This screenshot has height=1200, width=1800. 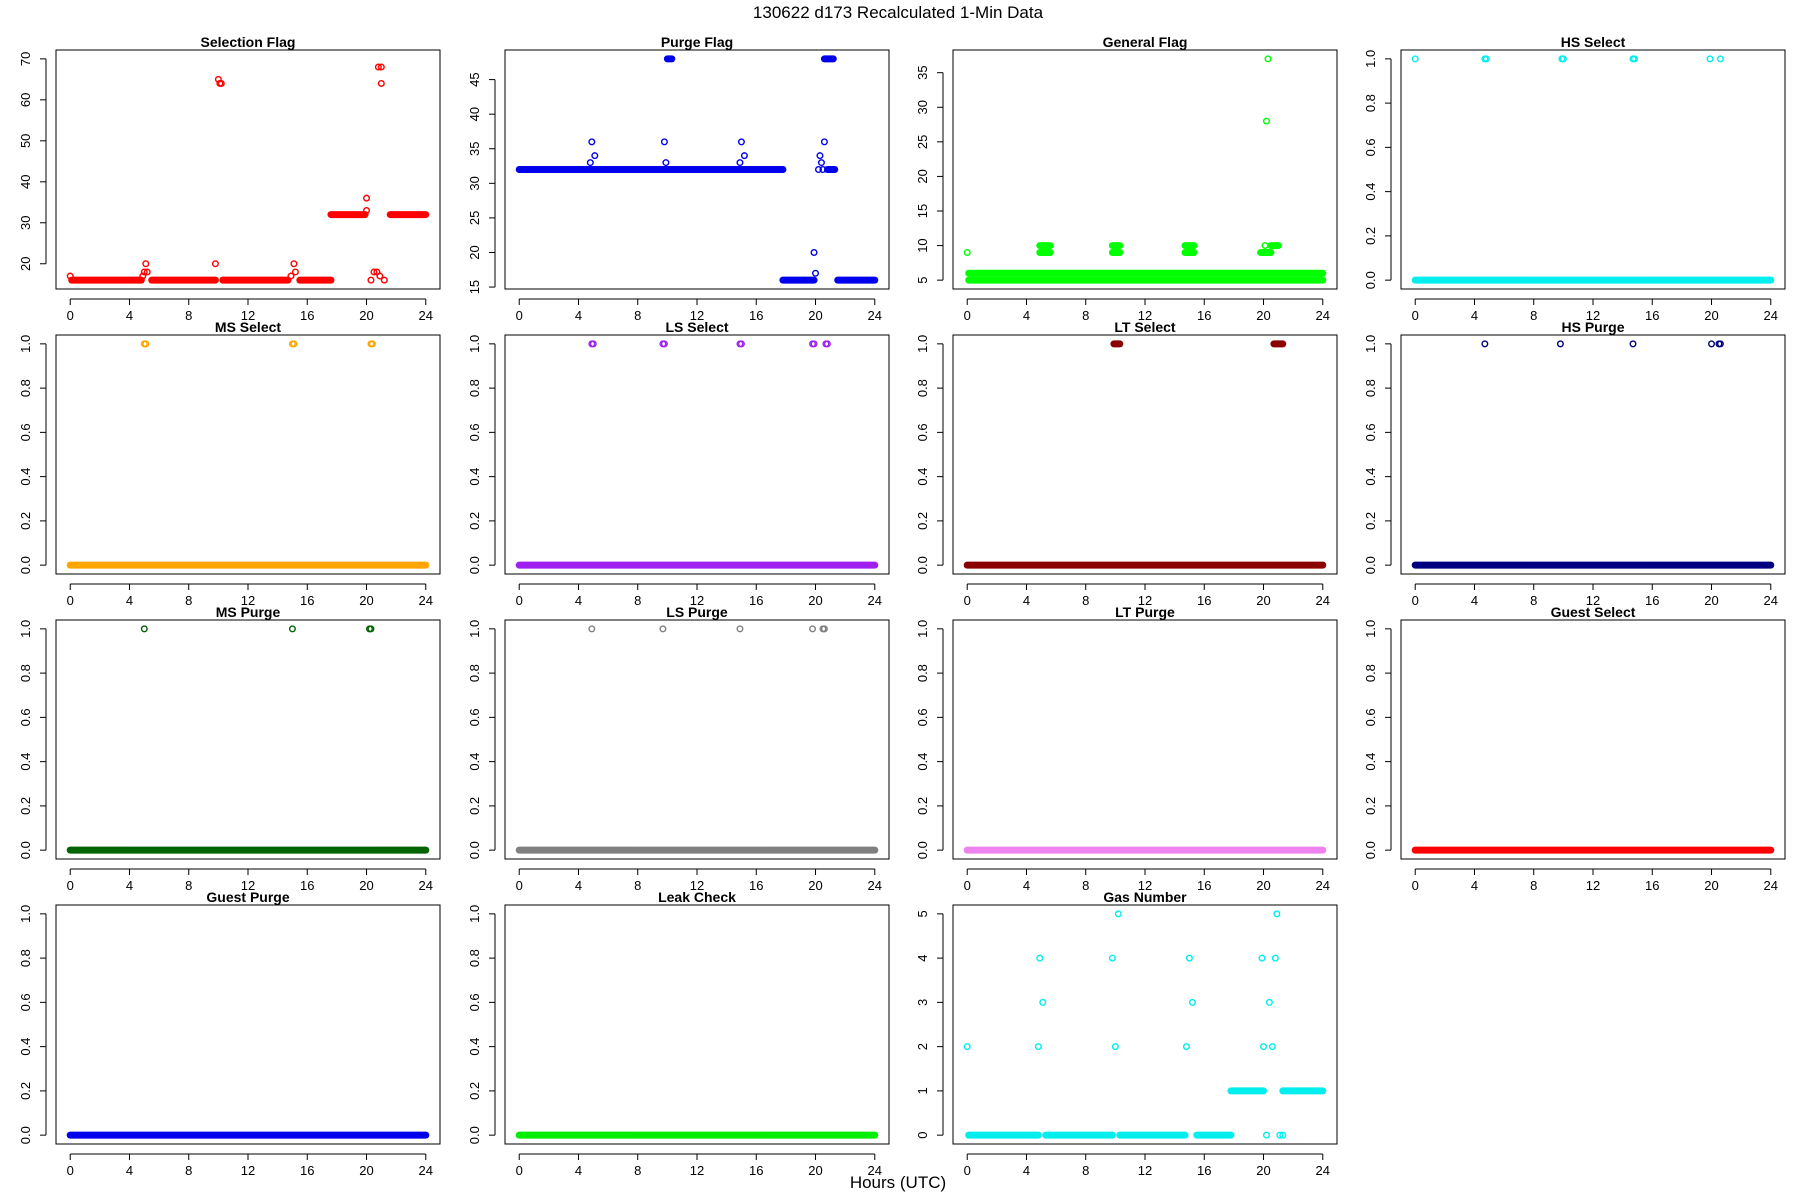 I want to click on panel-ls-purge: LS Purge 0 4 8 12 16 20 24 0.0 0.2 0.4 0.6 0.8 1.0, so click(x=678, y=748).